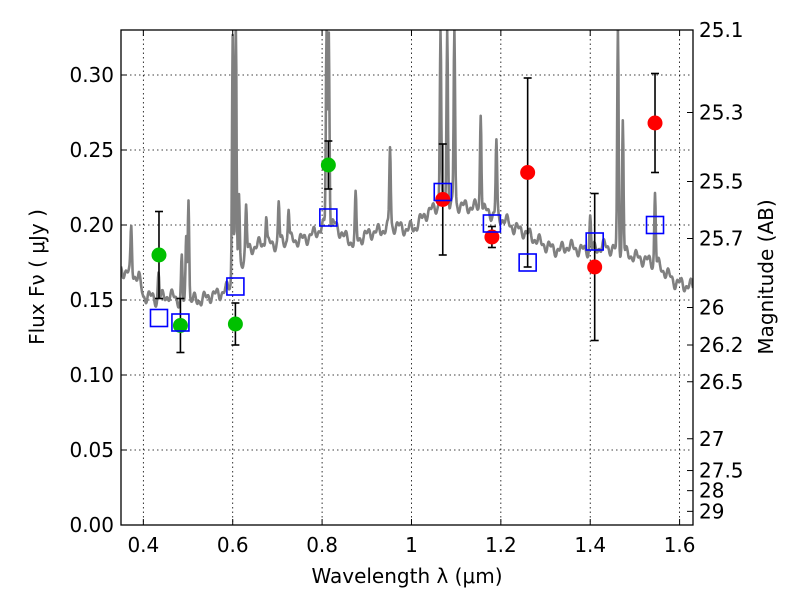 The width and height of the screenshot is (800, 600). I want to click on y2-tick-label: 27.5, so click(721, 471).